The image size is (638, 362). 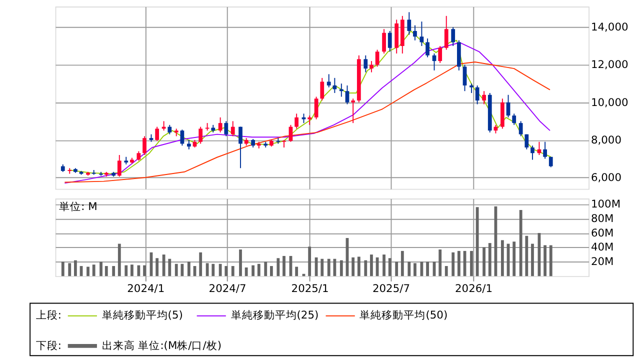 I want to click on y-tick-label: 40M, so click(x=602, y=247).